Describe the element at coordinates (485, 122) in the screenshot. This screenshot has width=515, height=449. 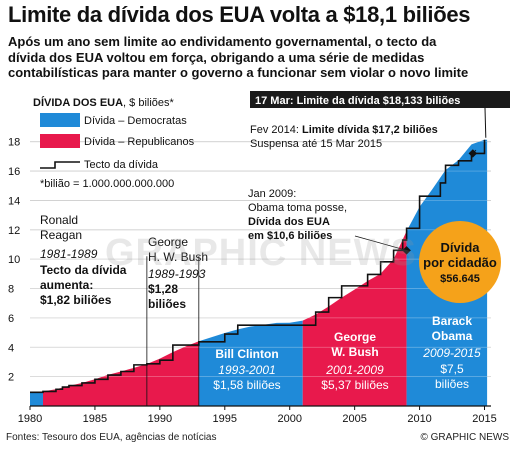
I see `callout-leader` at that location.